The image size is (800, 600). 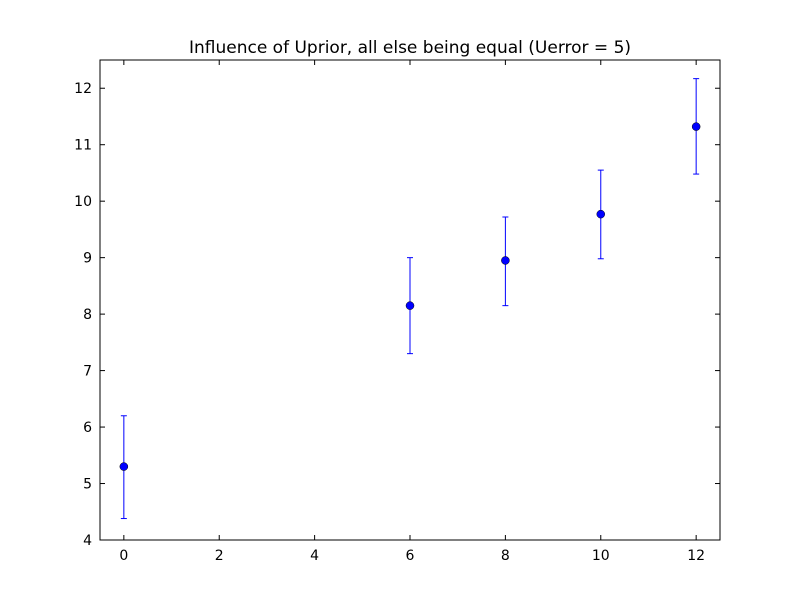 What do you see at coordinates (123, 556) in the screenshot?
I see `x-tick-label: 0` at bounding box center [123, 556].